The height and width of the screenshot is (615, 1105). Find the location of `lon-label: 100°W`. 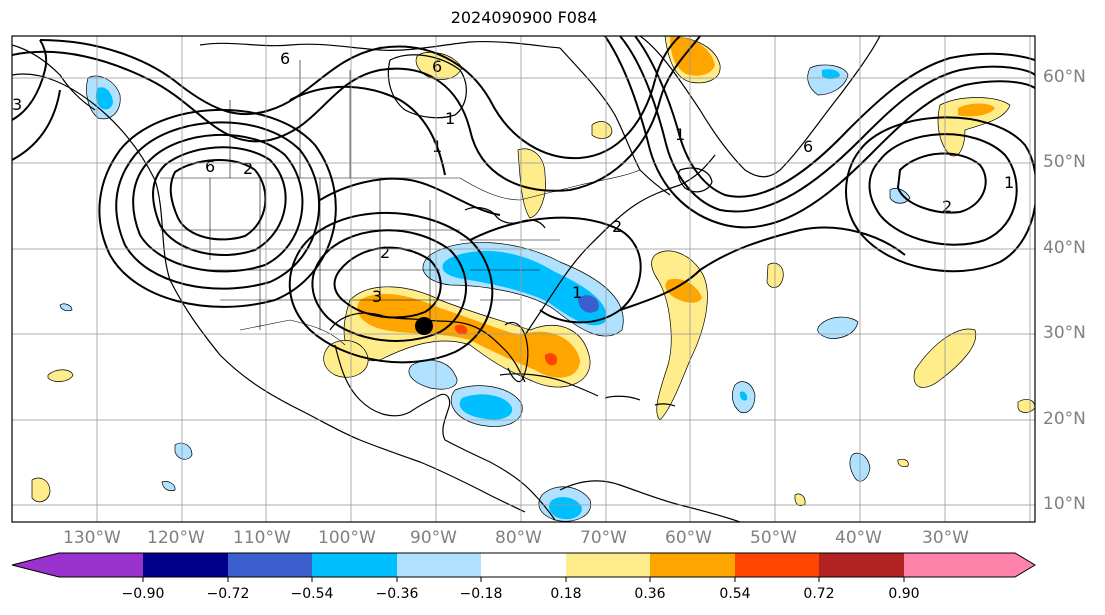

lon-label: 100°W is located at coordinates (347, 538).